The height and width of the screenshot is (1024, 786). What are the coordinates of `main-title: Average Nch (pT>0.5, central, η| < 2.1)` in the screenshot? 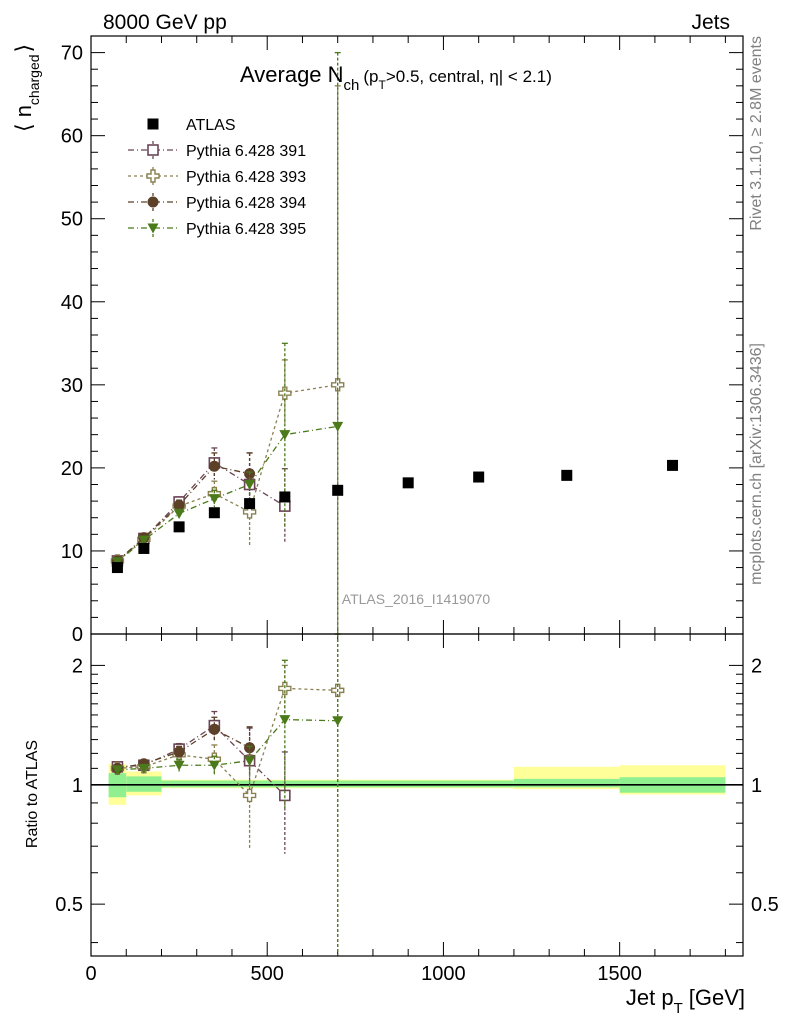 It's located at (396, 78).